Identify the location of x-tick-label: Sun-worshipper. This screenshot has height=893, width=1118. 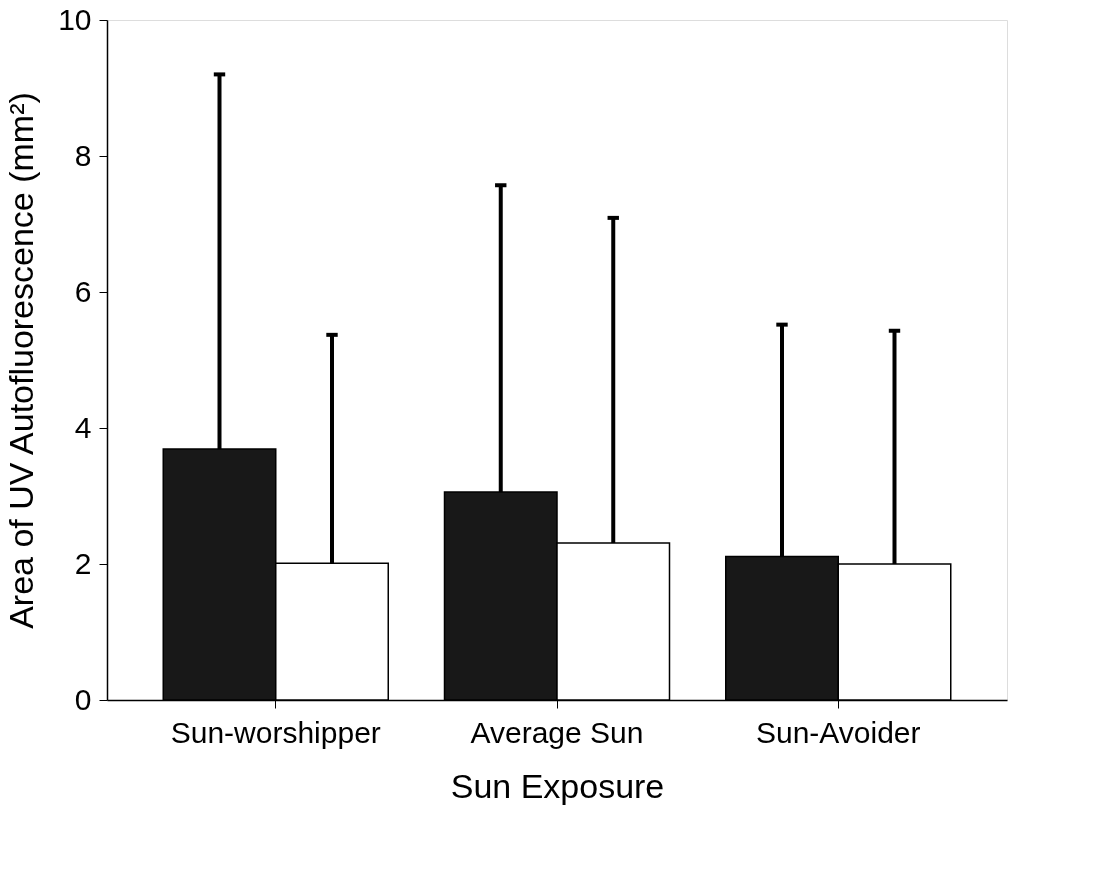
(275, 732).